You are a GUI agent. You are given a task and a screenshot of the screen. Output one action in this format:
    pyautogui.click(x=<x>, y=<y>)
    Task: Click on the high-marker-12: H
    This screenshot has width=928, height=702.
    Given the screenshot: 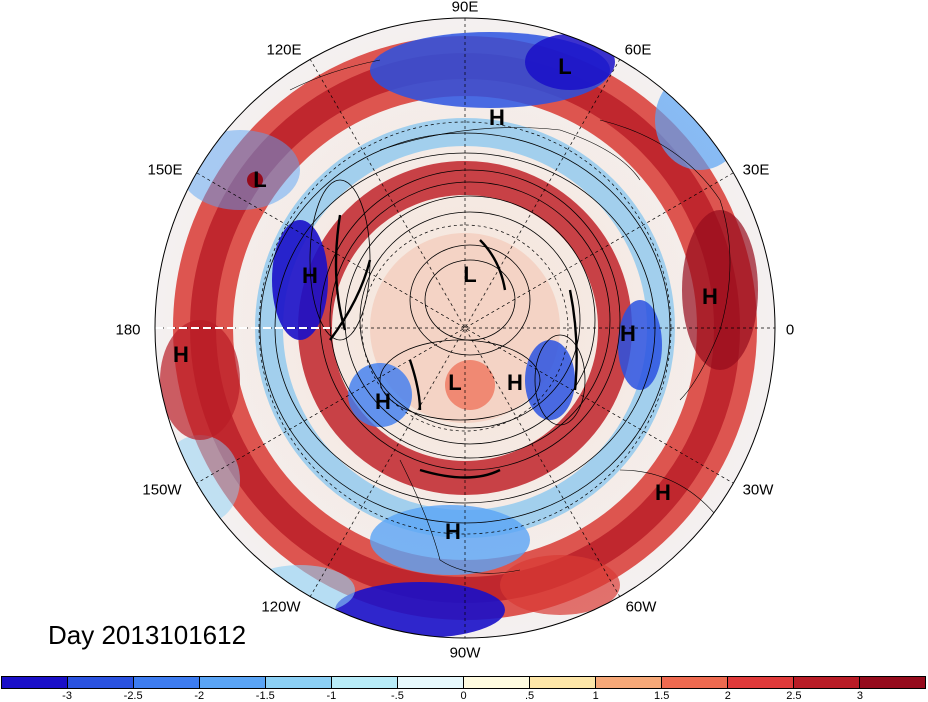 What is the action you would take?
    pyautogui.click(x=453, y=531)
    